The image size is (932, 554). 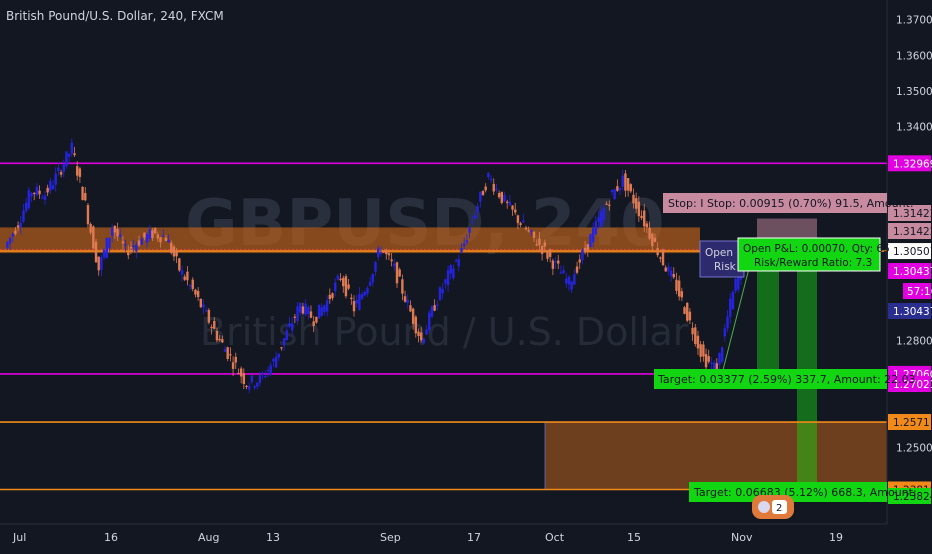 What do you see at coordinates (919, 292) in the screenshot?
I see `countdown-label: 57:16` at bounding box center [919, 292].